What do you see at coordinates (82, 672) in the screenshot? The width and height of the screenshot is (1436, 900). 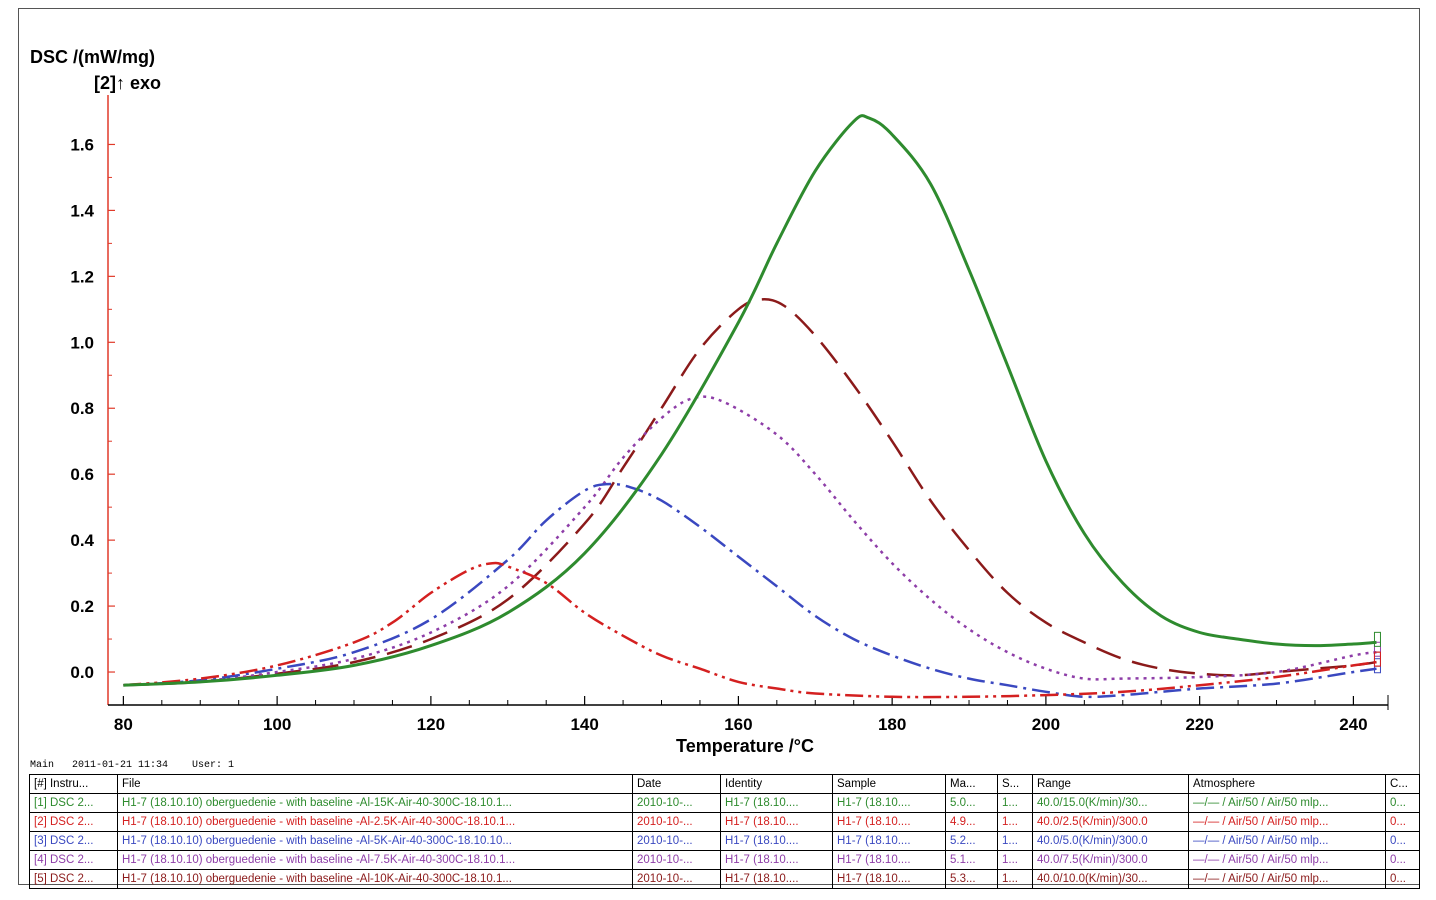 I see `y-tick-label: 0.0` at bounding box center [82, 672].